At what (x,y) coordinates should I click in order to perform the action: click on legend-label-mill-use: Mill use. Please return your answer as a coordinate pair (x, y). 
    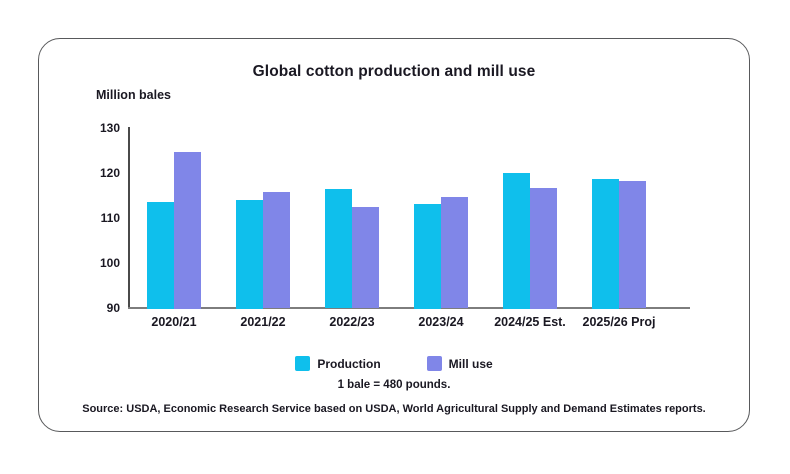
    Looking at the image, I should click on (470, 363).